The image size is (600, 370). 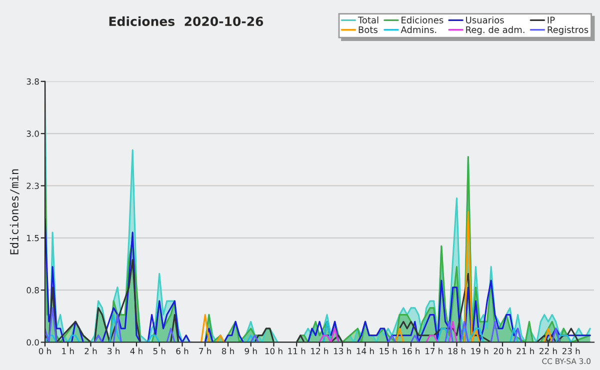 What do you see at coordinates (423, 20) in the screenshot?
I see `legend-label: Ediciones` at bounding box center [423, 20].